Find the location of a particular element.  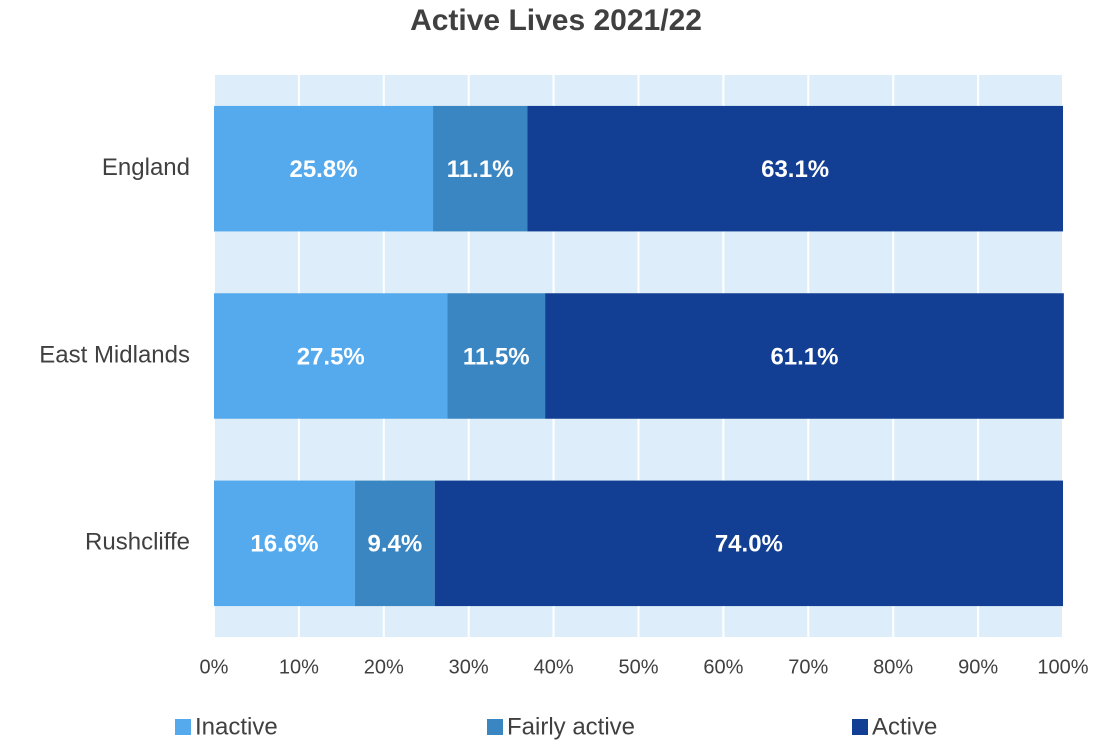

x-tick-label: 40% is located at coordinates (554, 667).